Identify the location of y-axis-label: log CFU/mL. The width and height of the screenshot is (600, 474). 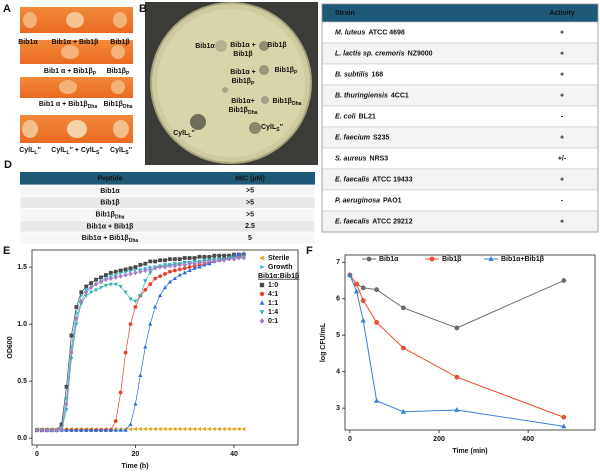
(323, 342).